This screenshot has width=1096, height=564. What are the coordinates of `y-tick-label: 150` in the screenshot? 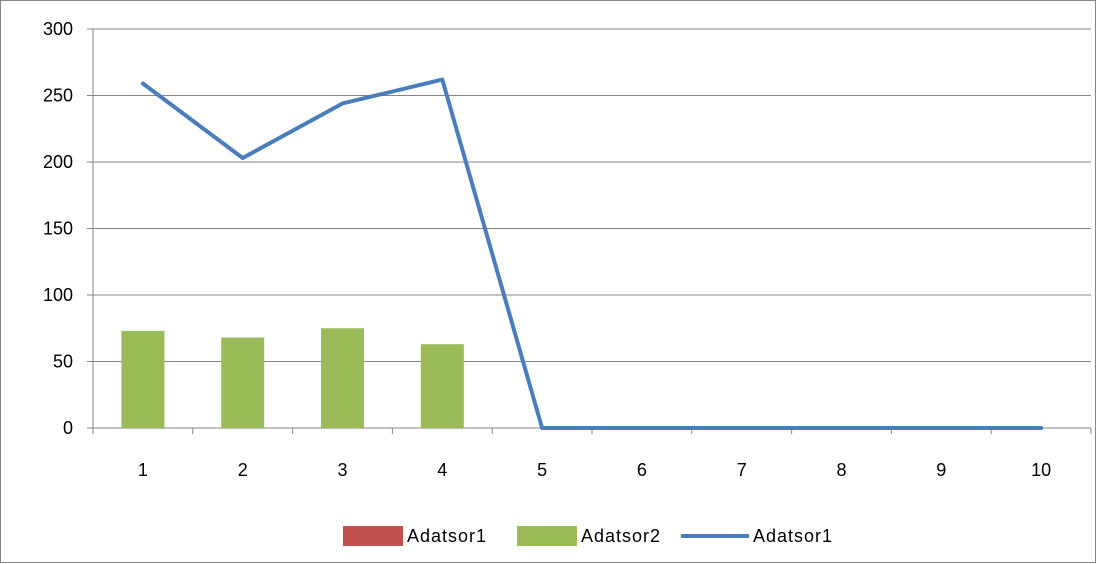 It's located at (58, 229).